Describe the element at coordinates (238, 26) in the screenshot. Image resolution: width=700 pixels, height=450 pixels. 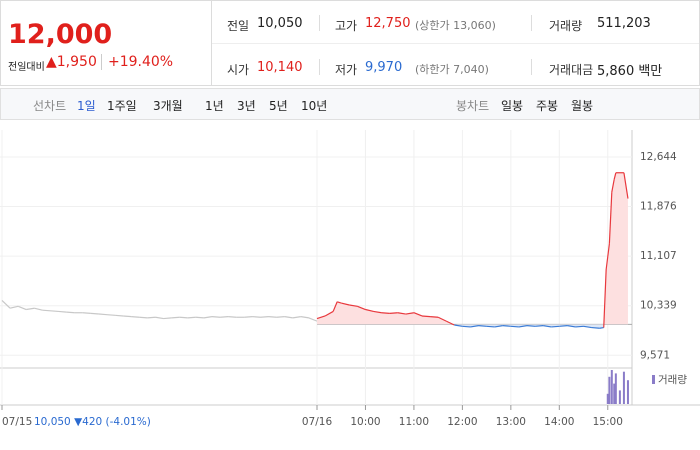
I see `stat-label: 전일` at that location.